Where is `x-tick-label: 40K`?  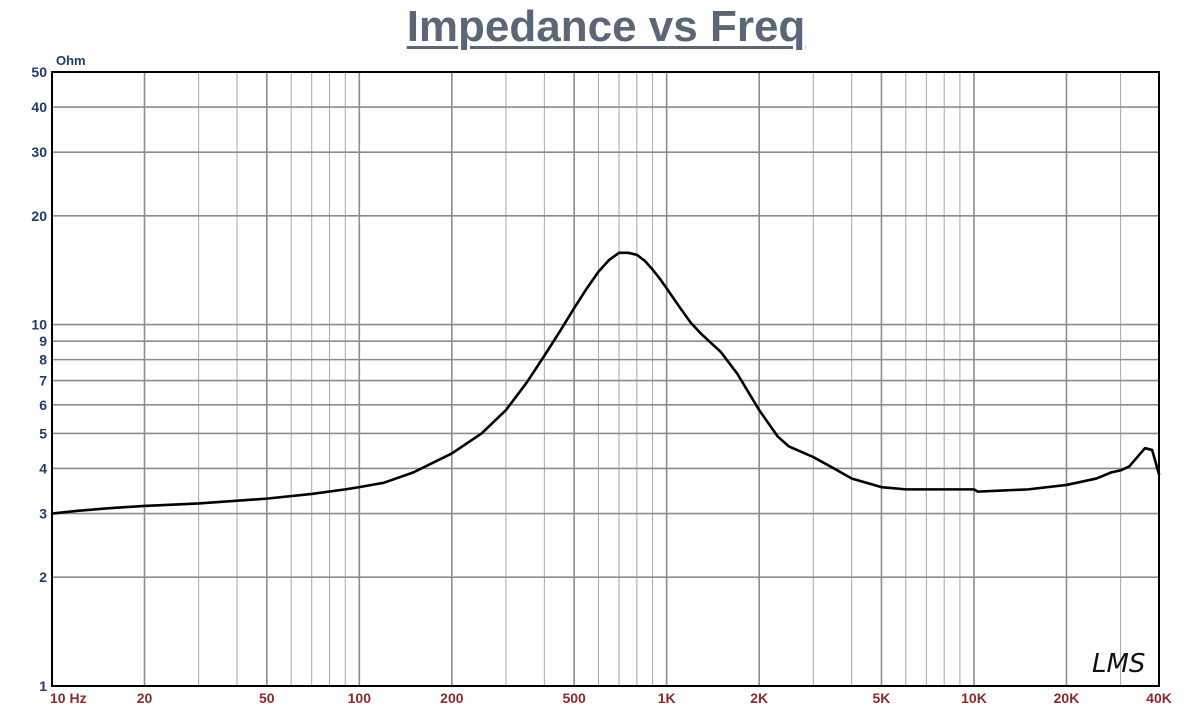 x-tick-label: 40K is located at coordinates (1159, 698).